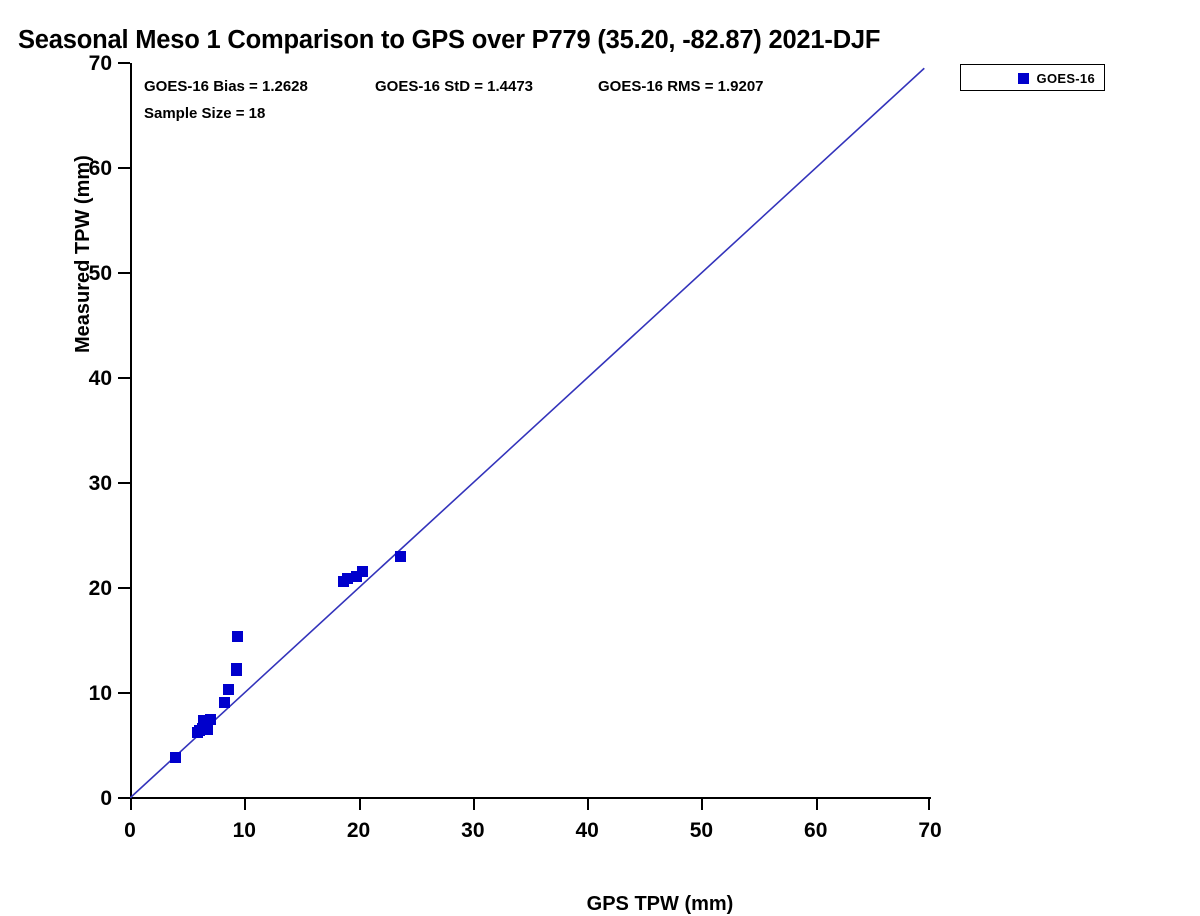 This screenshot has width=1200, height=916. Describe the element at coordinates (1065, 78) in the screenshot. I see `legend-label-goes-16: GOES-16` at that location.